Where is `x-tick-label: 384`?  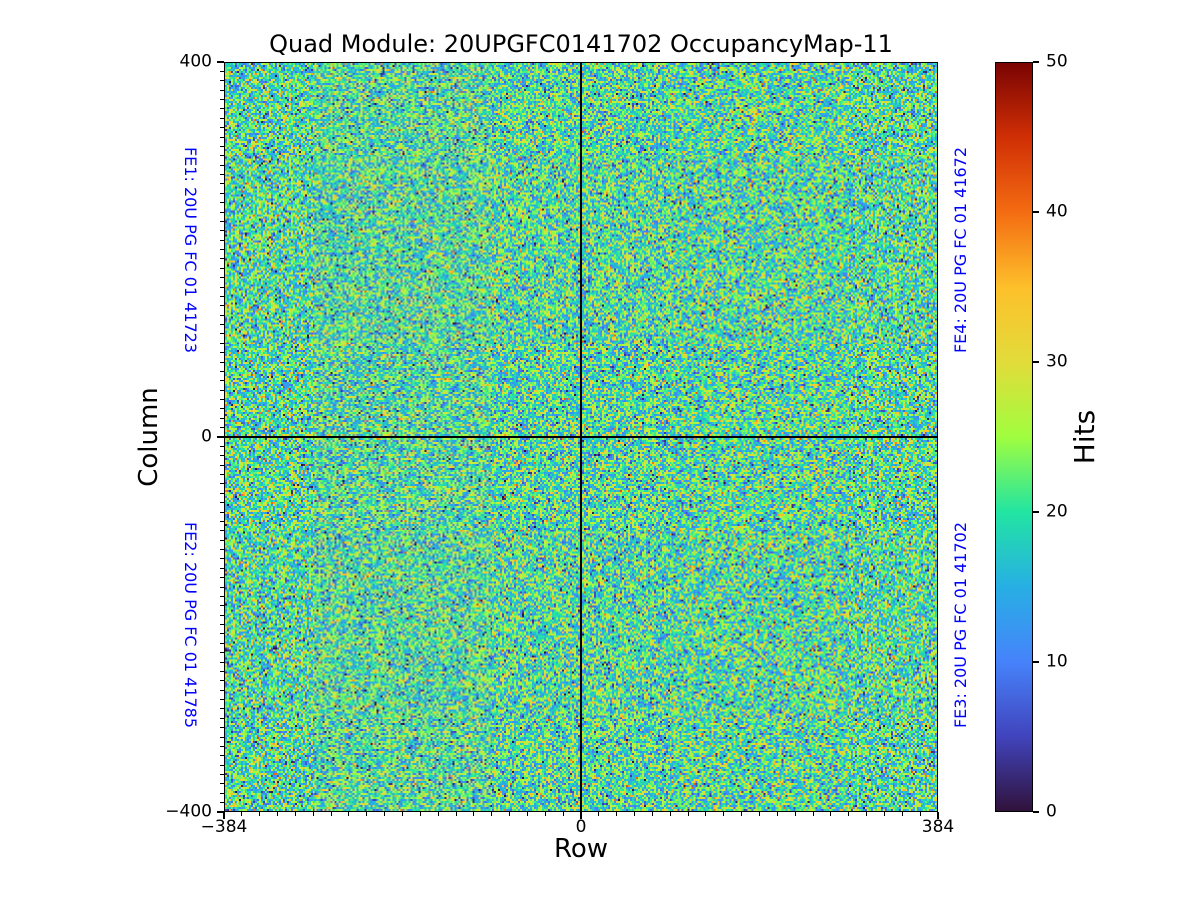
x-tick-label: 384 is located at coordinates (938, 827).